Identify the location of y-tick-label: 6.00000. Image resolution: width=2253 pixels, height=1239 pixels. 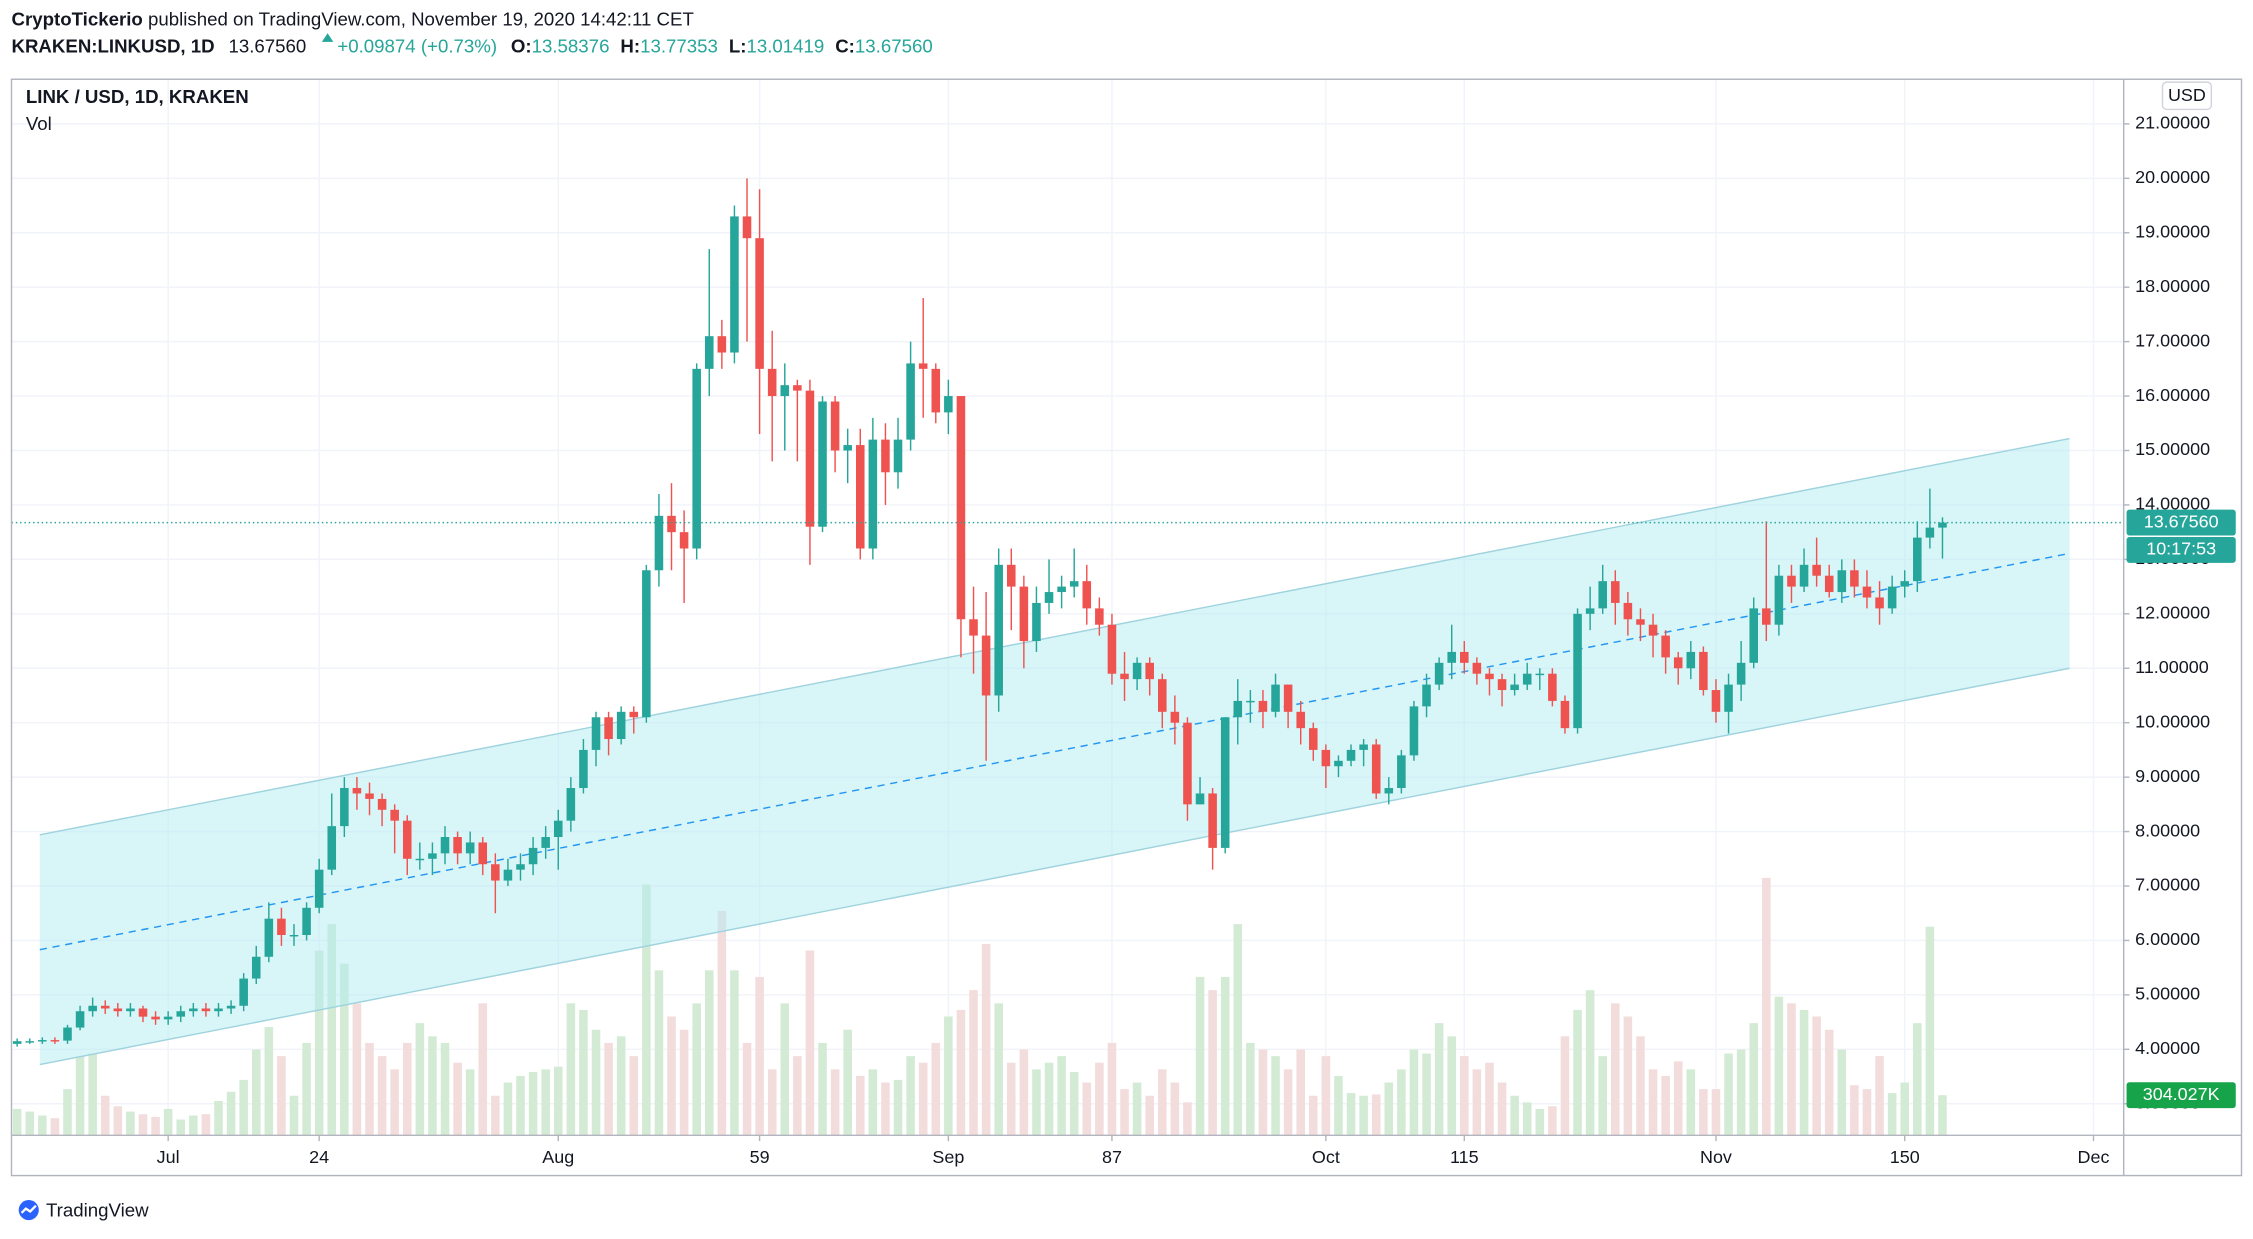
(2167, 939).